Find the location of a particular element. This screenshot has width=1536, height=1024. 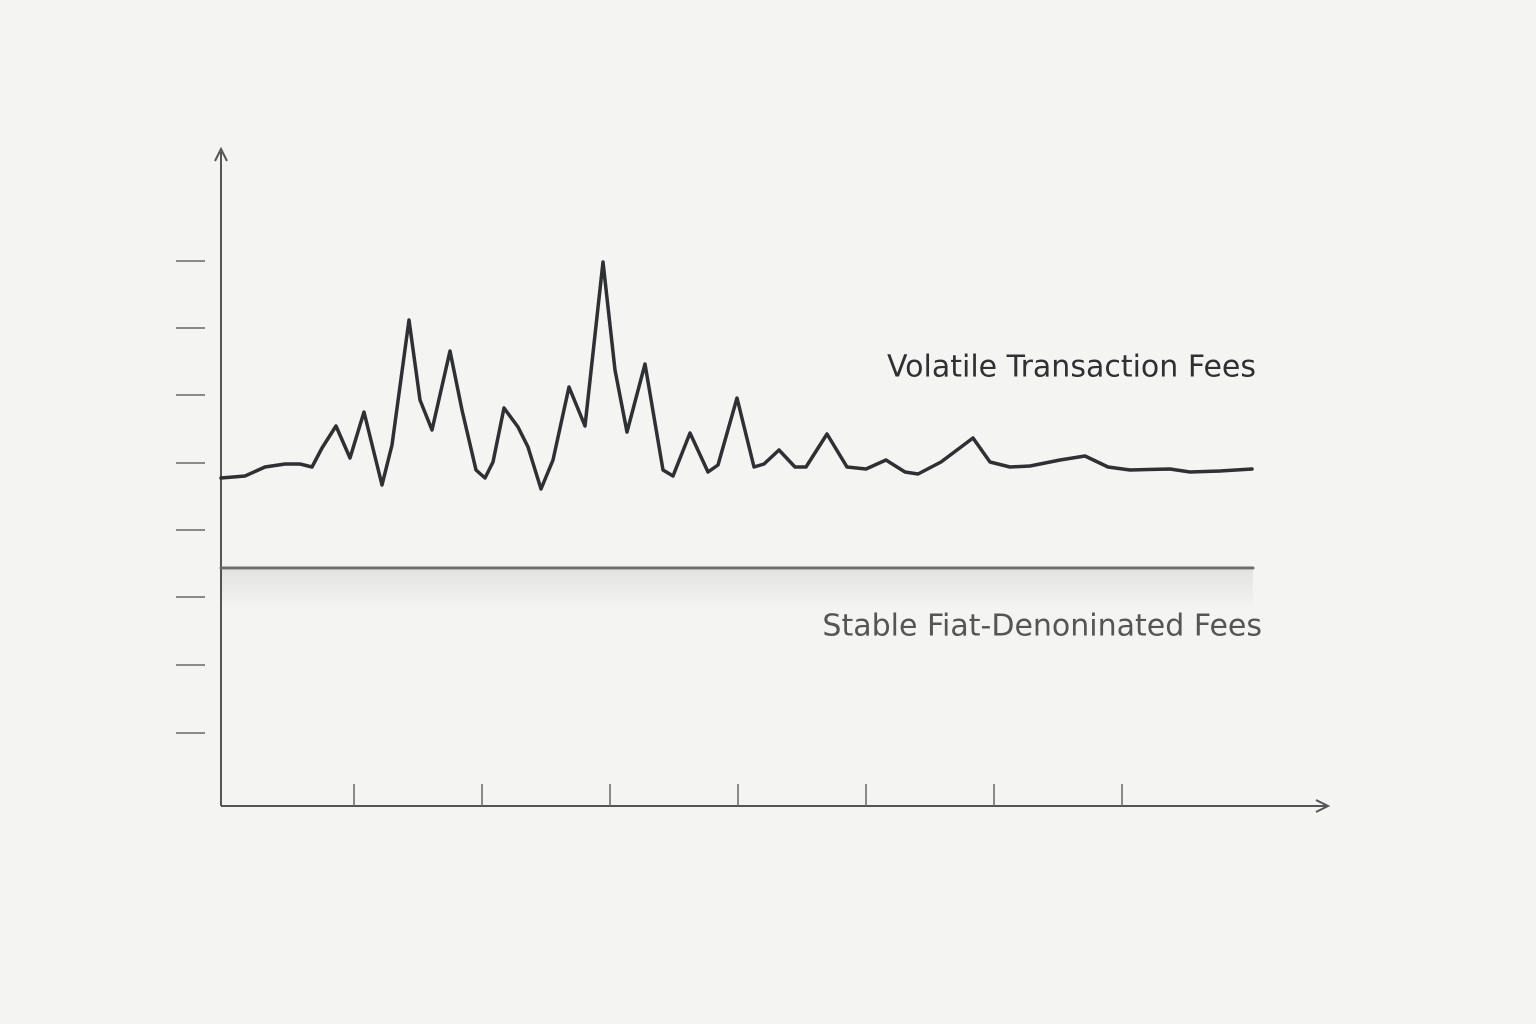

x-axis-arrow is located at coordinates (1323, 806).